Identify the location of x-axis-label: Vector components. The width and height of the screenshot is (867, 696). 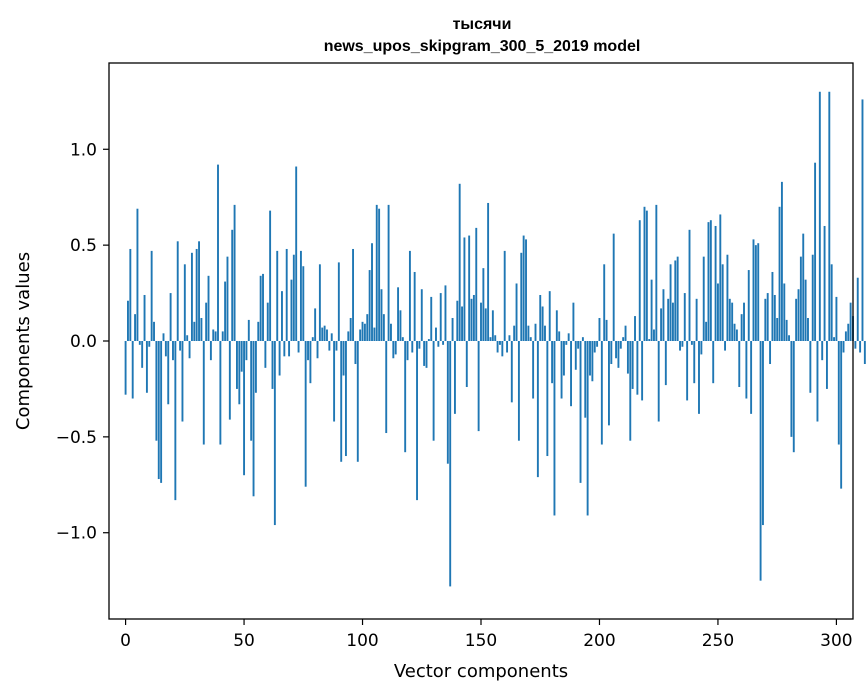
(481, 671).